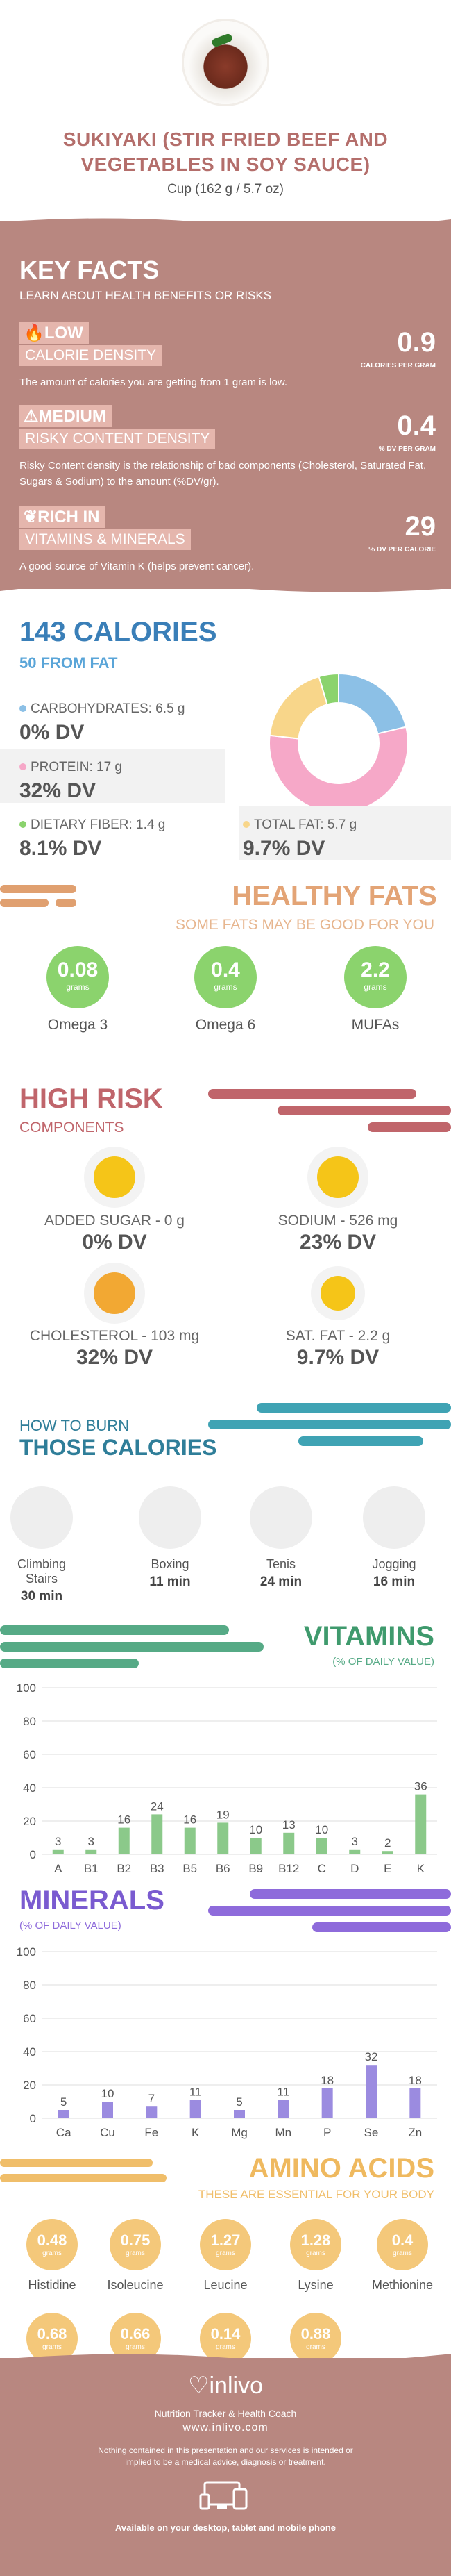 The height and width of the screenshot is (2576, 451). Describe the element at coordinates (91, 1868) in the screenshot. I see `x-tick-label: B1` at that location.